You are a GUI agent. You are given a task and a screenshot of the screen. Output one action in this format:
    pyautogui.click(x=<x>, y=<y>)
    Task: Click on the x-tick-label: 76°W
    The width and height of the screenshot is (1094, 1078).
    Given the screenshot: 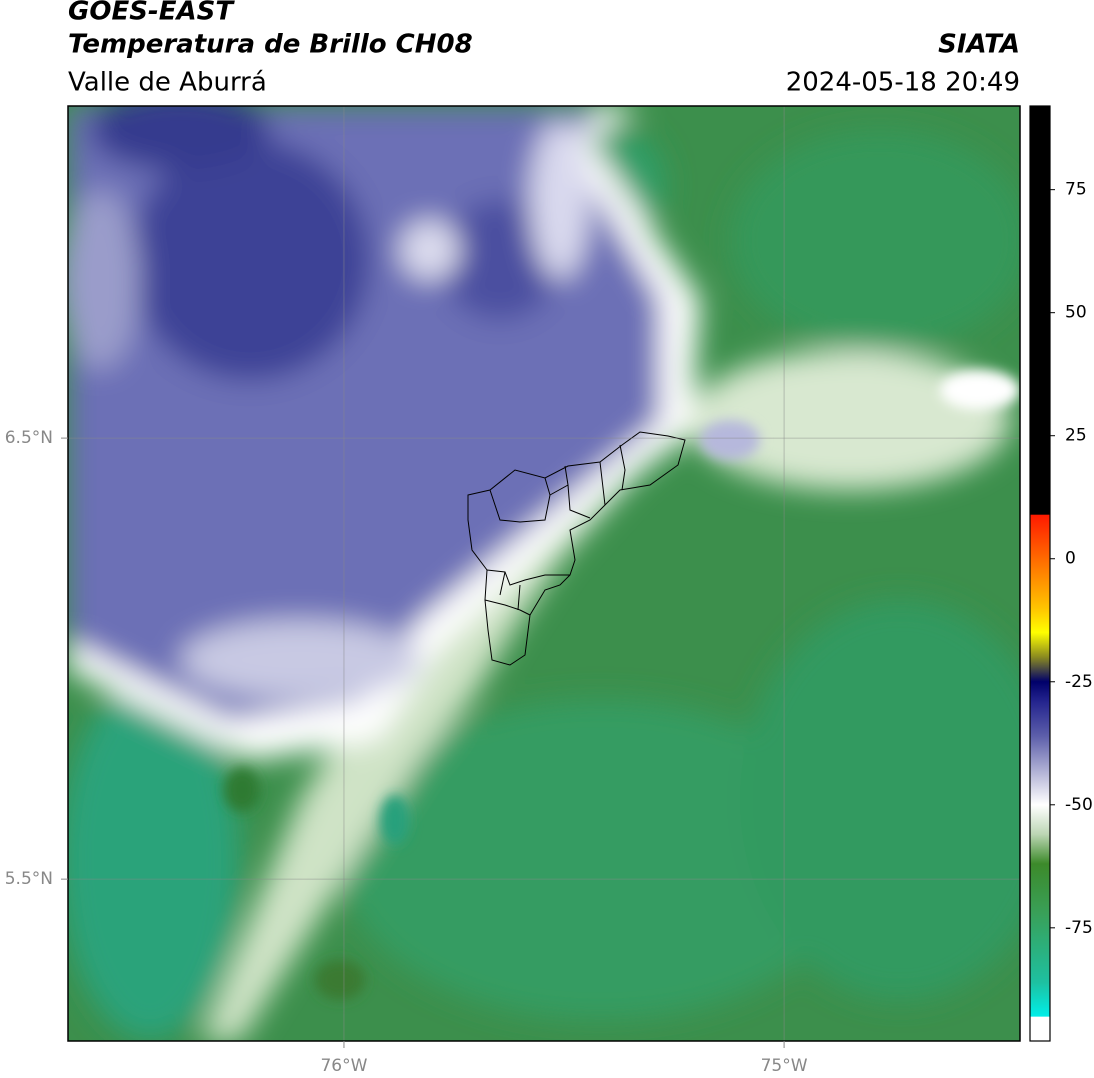 What is the action you would take?
    pyautogui.click(x=343, y=1066)
    